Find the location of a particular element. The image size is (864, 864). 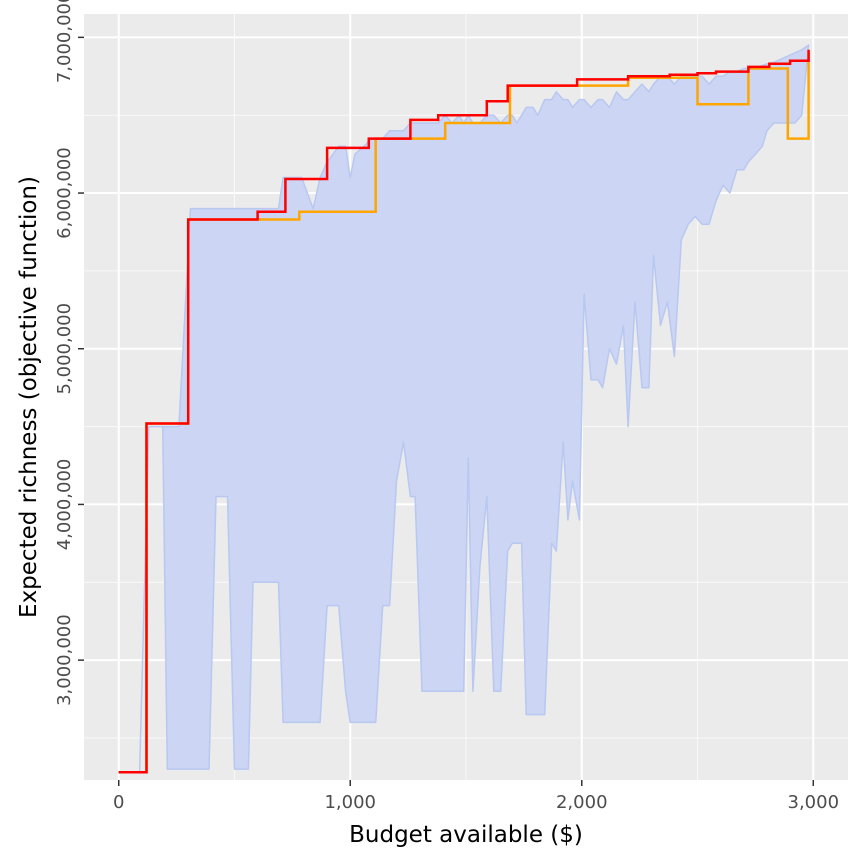

y-tick-label: 4,000,000 is located at coordinates (64, 505).